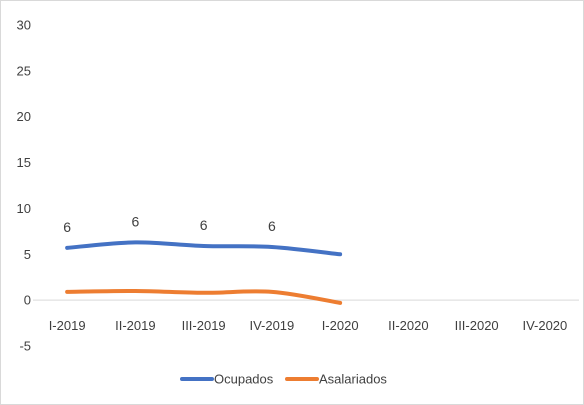  Describe the element at coordinates (353, 379) in the screenshot. I see `legend-label: Asalariados` at that location.